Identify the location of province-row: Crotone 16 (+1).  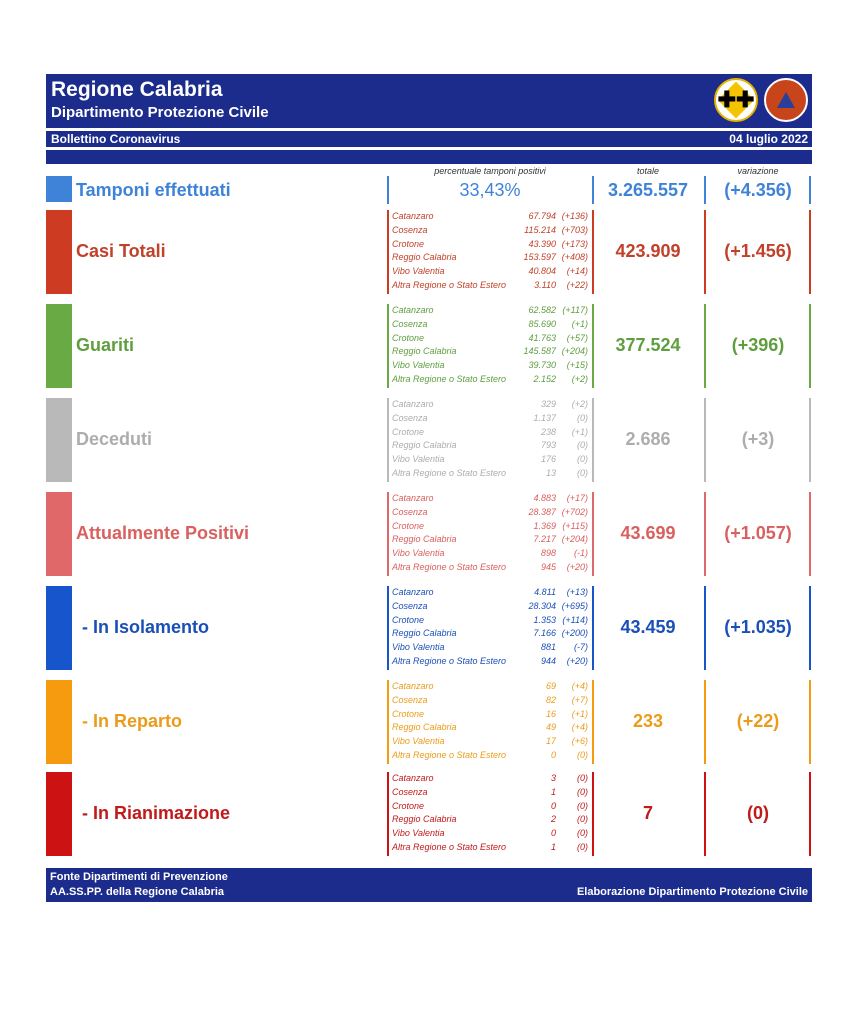
(490, 715).